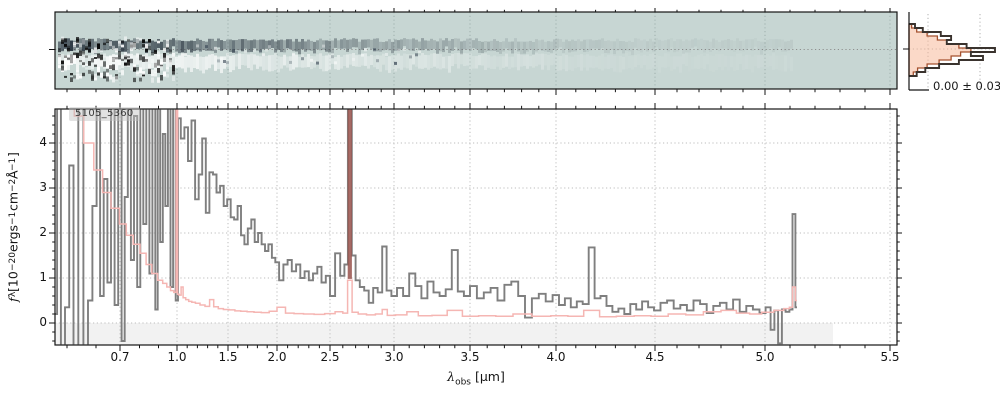 This screenshot has height=400, width=1000. I want to click on x-tick-label: 3.0, so click(394, 357).